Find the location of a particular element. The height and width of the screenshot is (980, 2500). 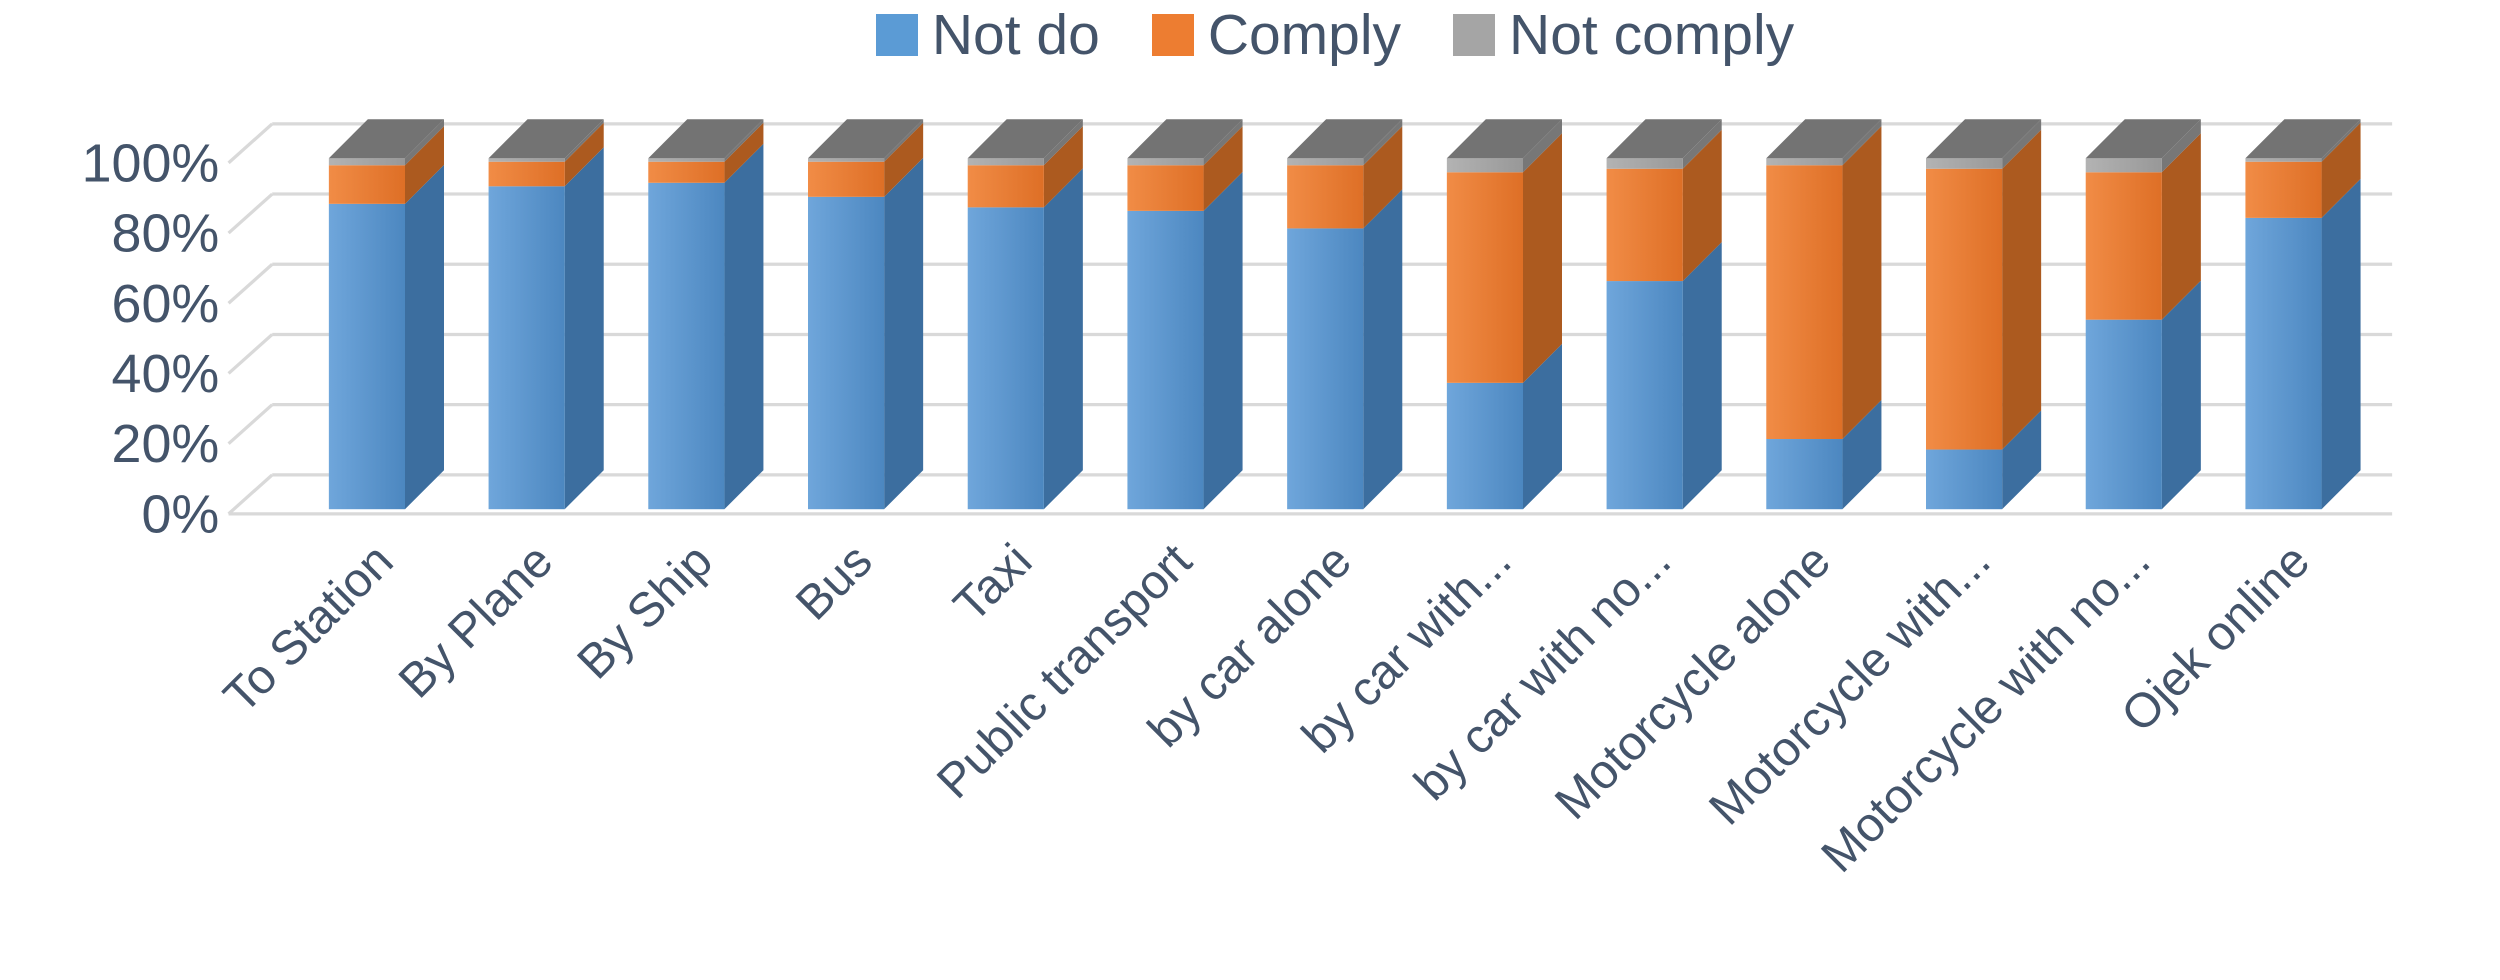

chart-legend: Not do Comply Not comply is located at coordinates (1250, 35).